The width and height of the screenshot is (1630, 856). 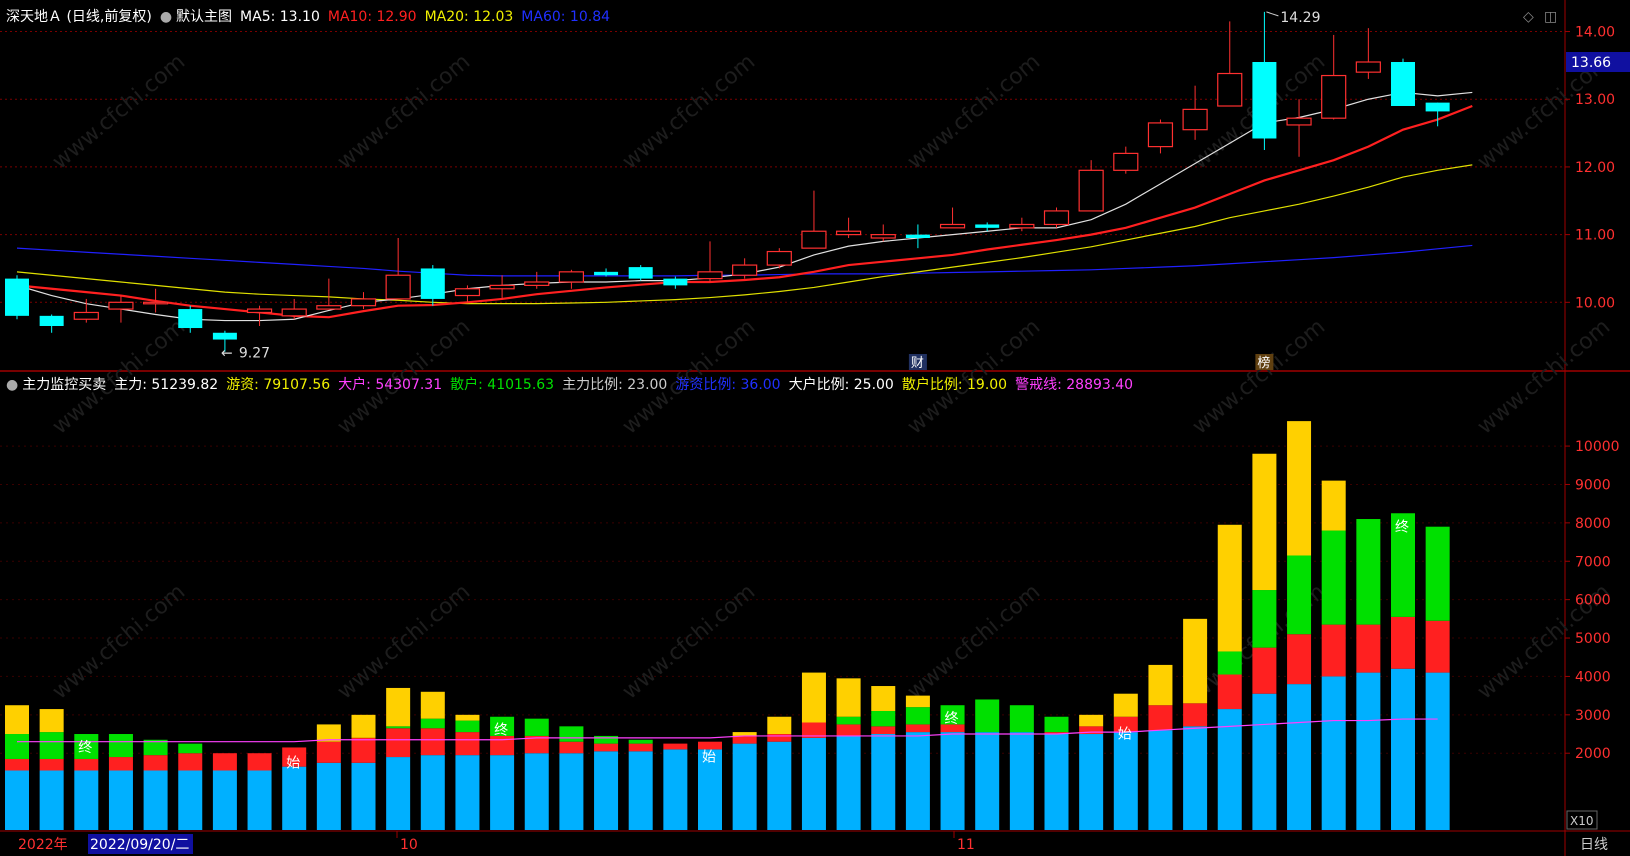 What do you see at coordinates (166, 17) in the screenshot?
I see `template-circle-icon: ●` at bounding box center [166, 17].